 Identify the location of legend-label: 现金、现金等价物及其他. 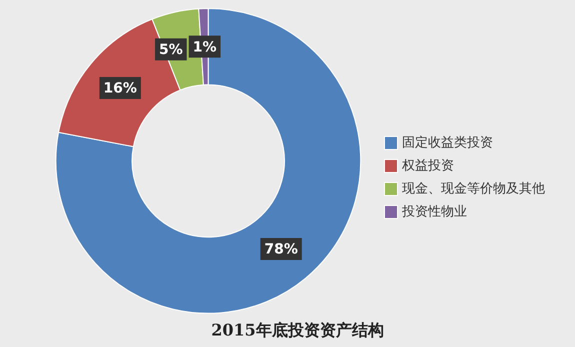
(473, 188).